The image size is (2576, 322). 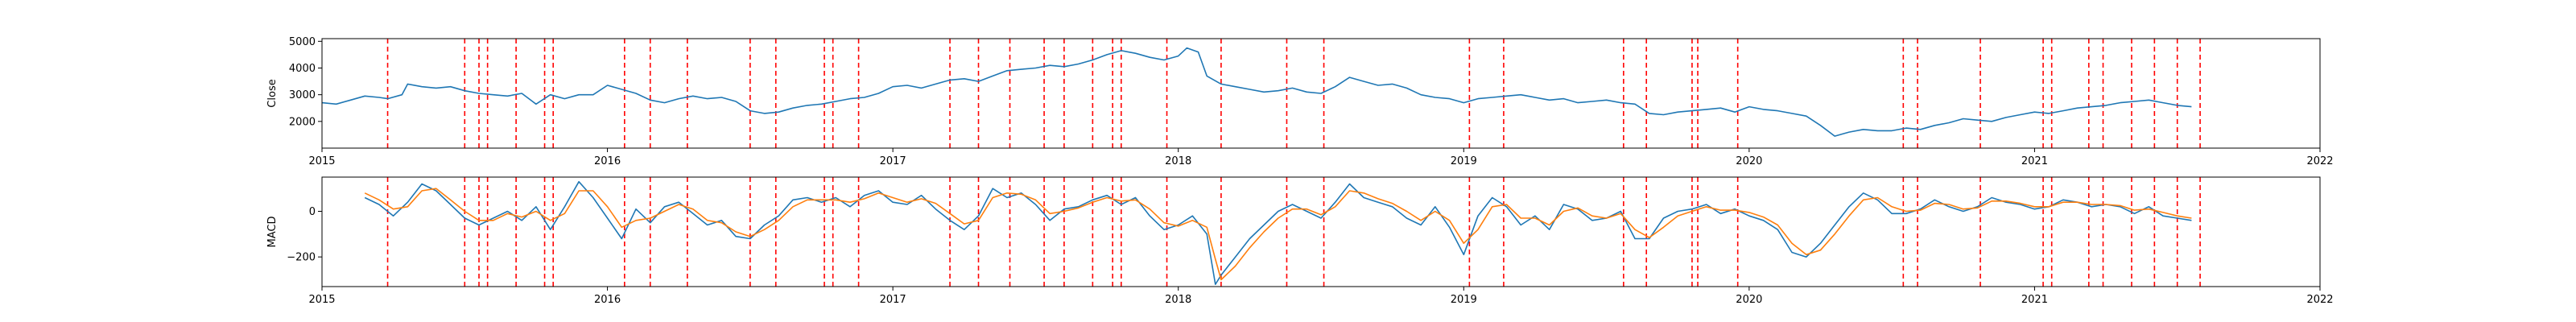 I want to click on close-y-tick-label: 2000, so click(x=302, y=122).